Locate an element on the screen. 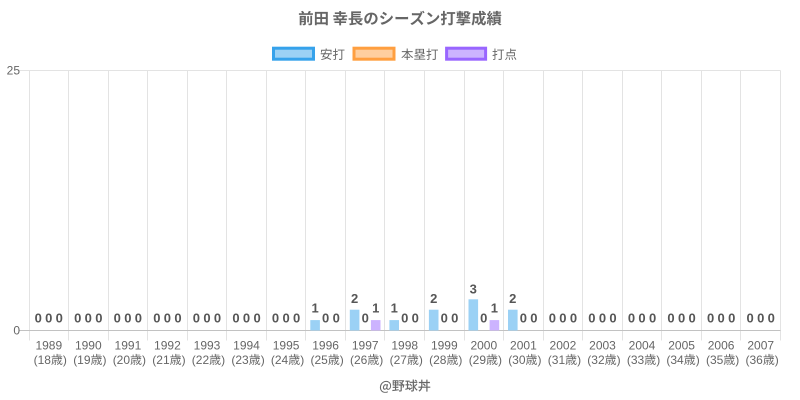 The width and height of the screenshot is (800, 400). svg-text: 2000 is located at coordinates (483, 346).